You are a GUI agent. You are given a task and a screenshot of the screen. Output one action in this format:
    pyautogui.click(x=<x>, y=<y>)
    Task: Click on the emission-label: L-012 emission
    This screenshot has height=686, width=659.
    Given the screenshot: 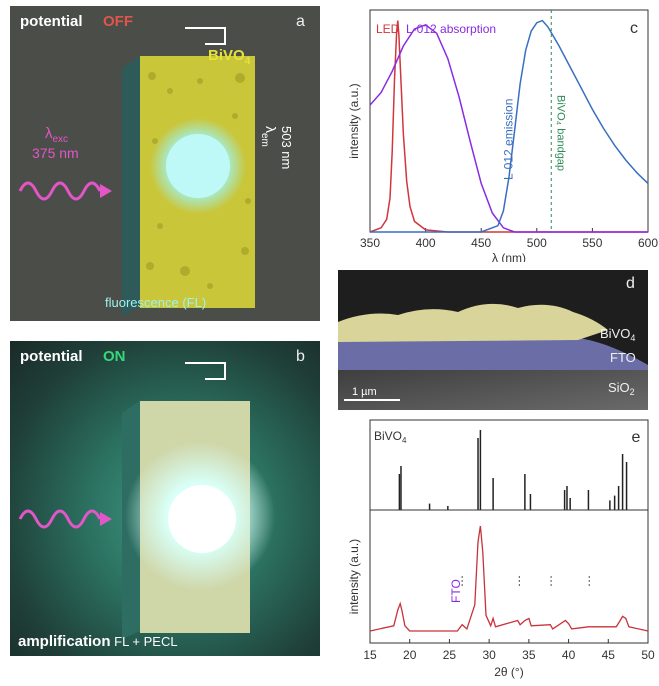 What is the action you would take?
    pyautogui.click(x=508, y=139)
    